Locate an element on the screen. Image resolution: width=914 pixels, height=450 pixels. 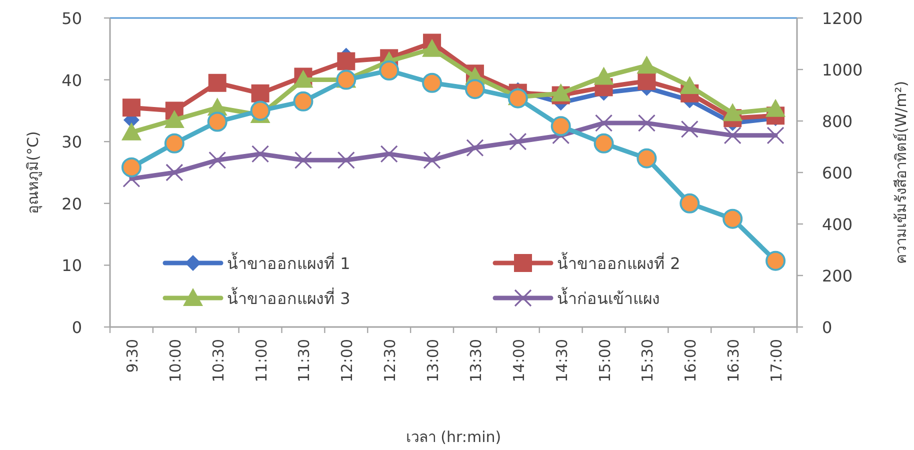
x-tick-label: 14:30 is located at coordinates (561, 360).